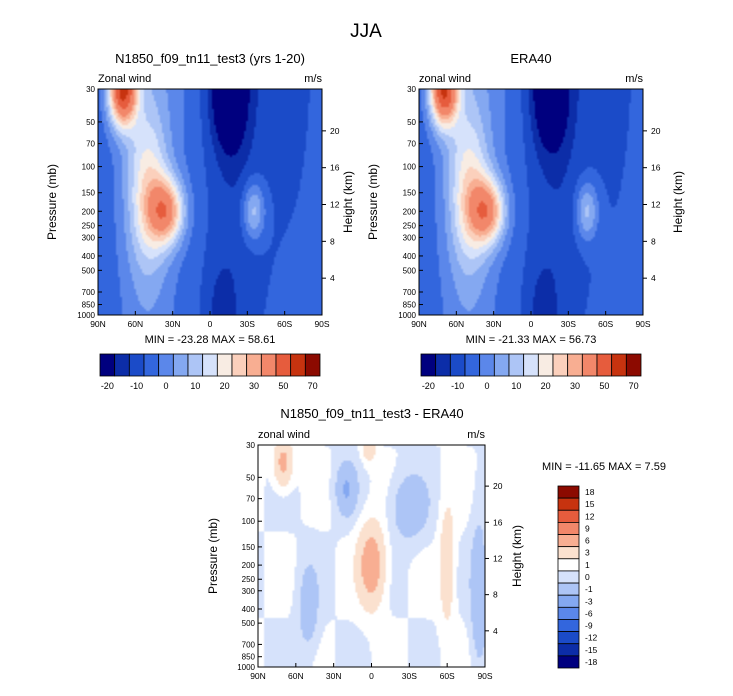 The image size is (733, 696). I want to click on panel-diff-colorbar-label: -18, so click(591, 662).